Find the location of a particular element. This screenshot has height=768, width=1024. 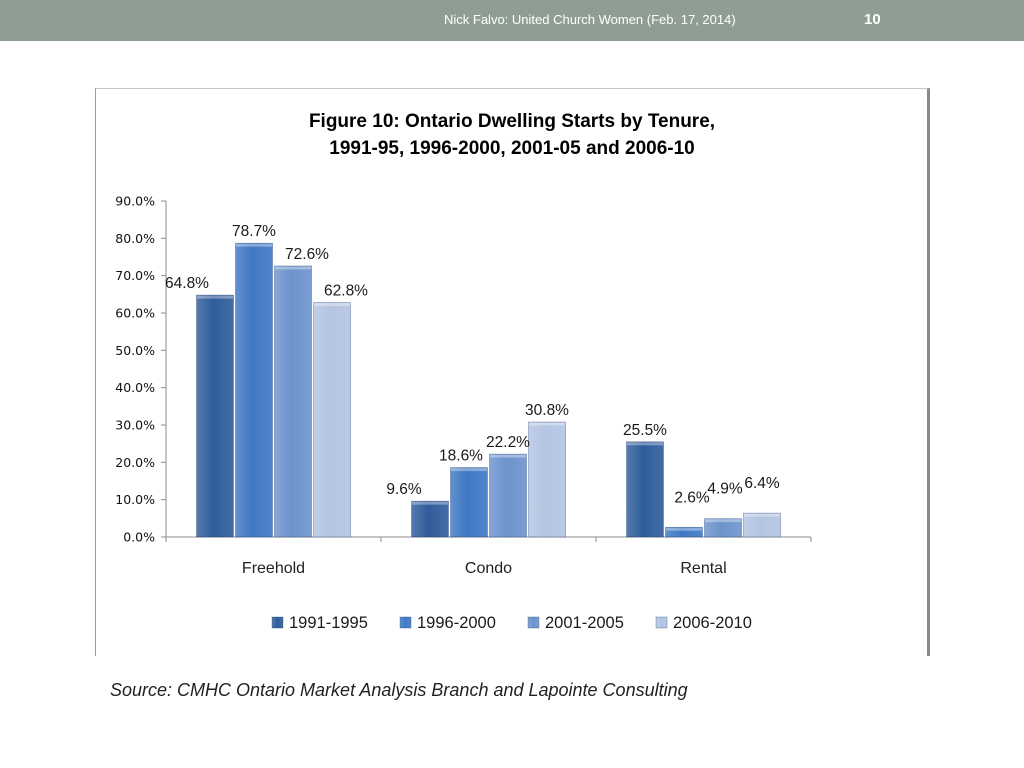

data-label: 62.8% is located at coordinates (346, 291).